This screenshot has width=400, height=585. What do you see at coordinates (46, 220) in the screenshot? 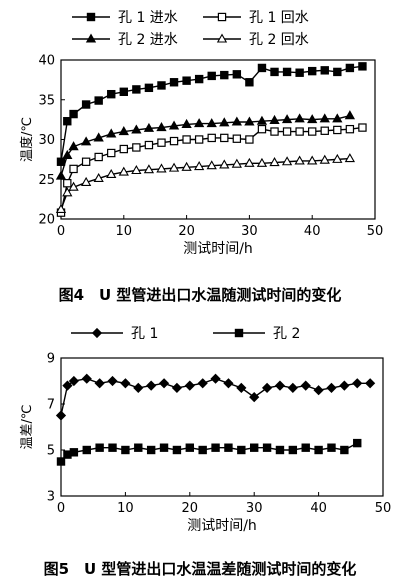
I see `temp-y-tick-label: 20` at bounding box center [46, 220].